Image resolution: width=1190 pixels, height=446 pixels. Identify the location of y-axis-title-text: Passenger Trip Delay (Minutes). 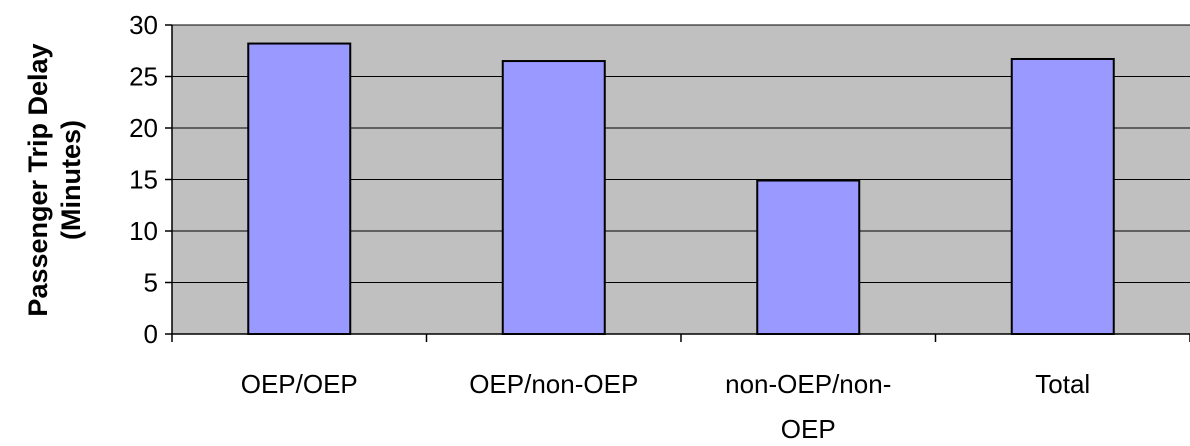
(54, 179).